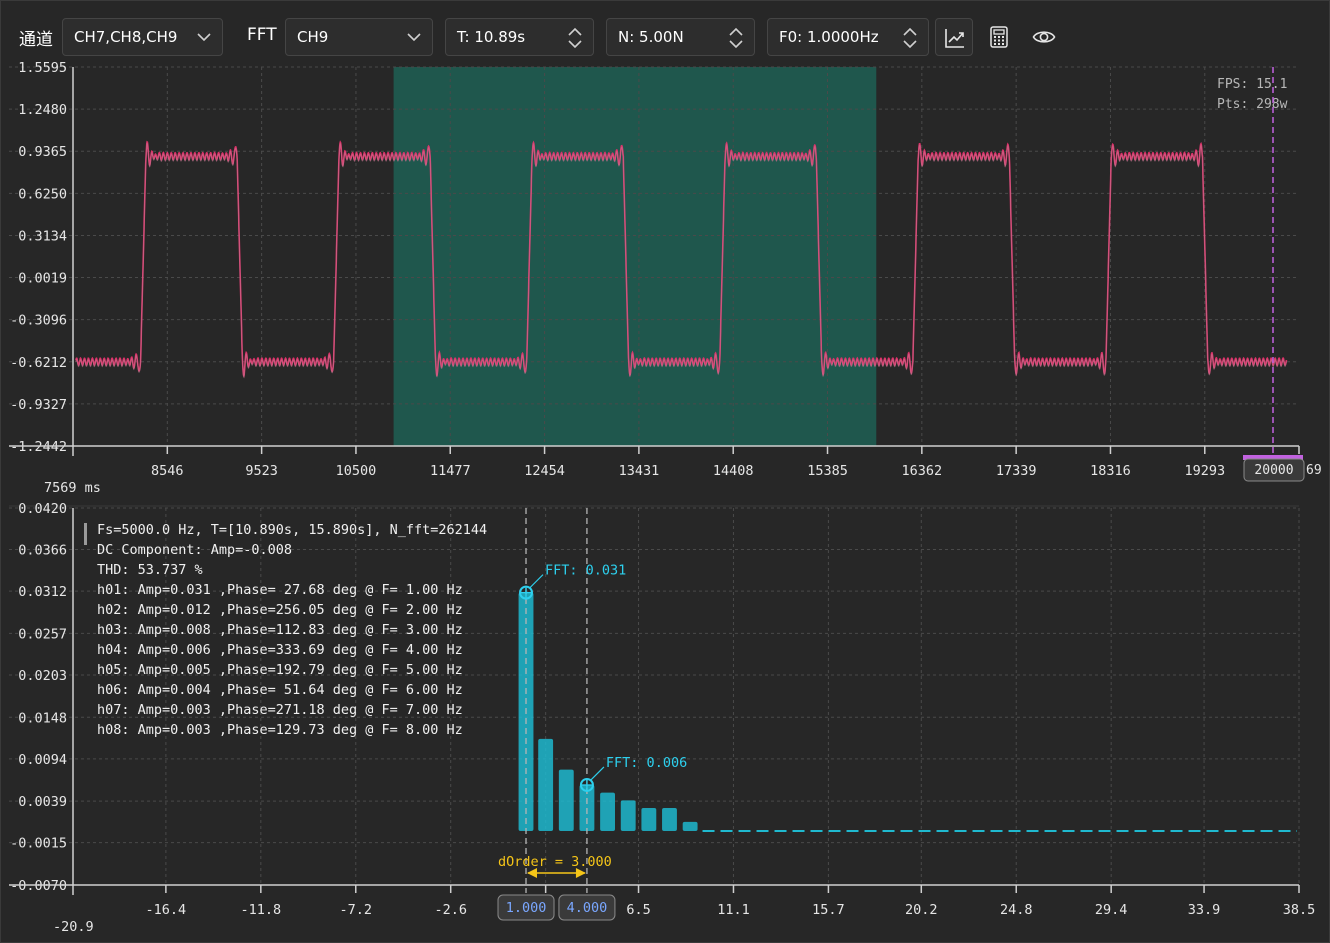  I want to click on calculator-icon, so click(999, 37).